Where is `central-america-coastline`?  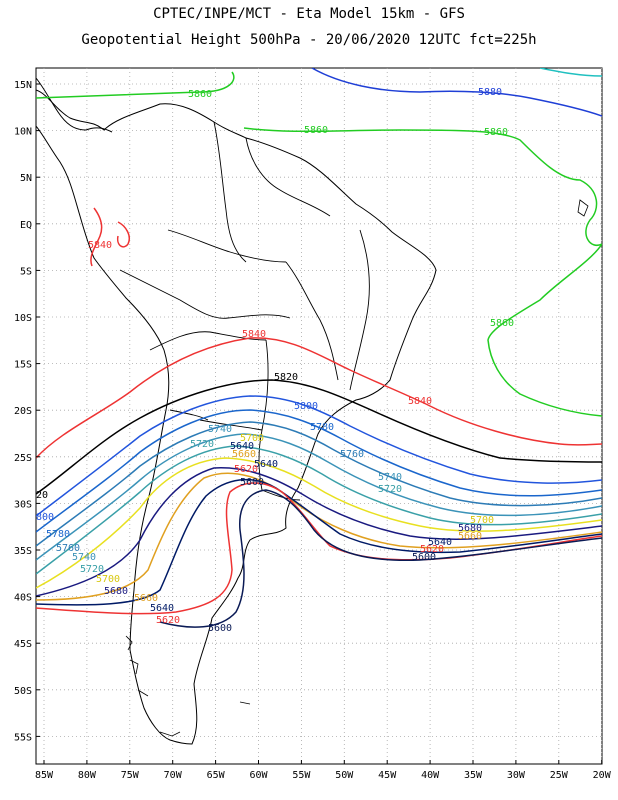 central-america-coastline is located at coordinates (74, 105).